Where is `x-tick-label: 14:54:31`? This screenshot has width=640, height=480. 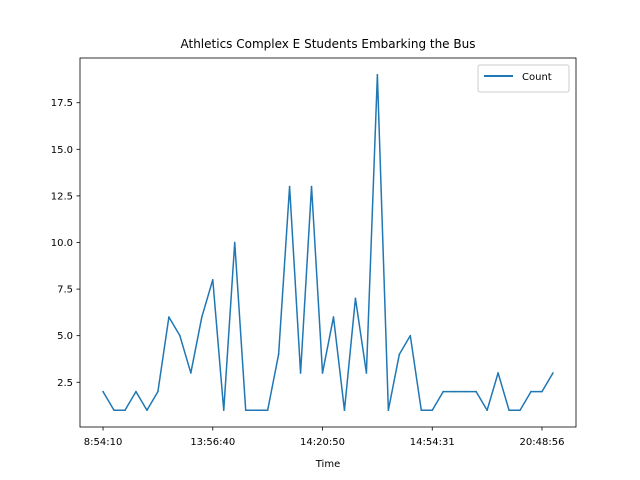
x-tick-label: 14:54:31 is located at coordinates (432, 442).